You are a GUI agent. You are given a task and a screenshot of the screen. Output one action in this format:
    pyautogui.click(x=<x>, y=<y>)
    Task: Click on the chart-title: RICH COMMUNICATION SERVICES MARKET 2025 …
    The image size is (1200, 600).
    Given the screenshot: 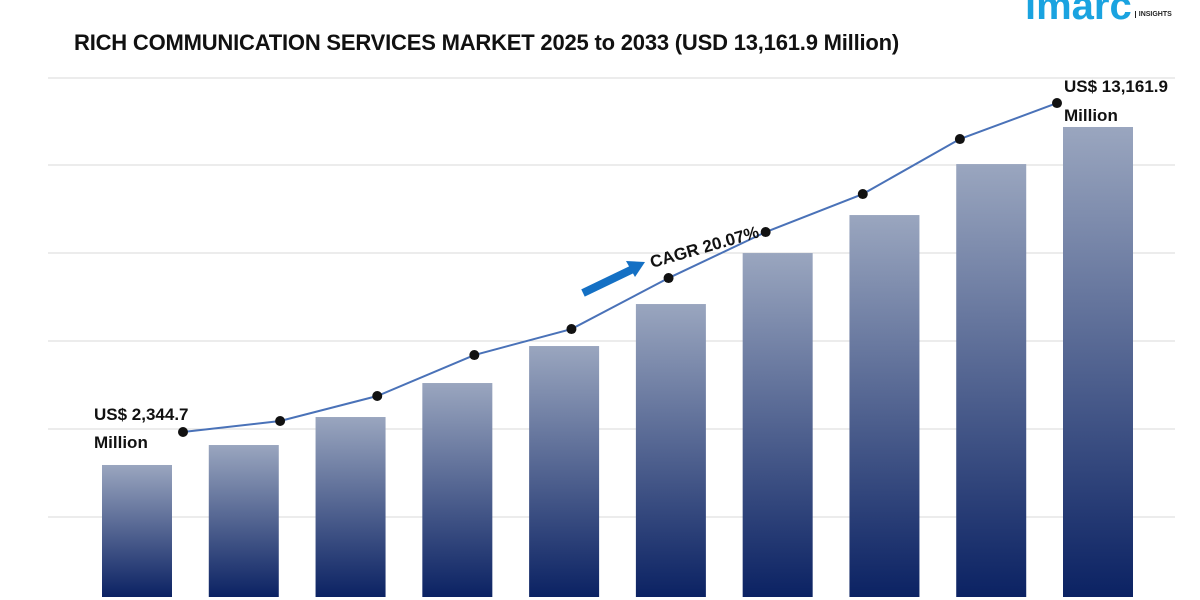 What is the action you would take?
    pyautogui.click(x=487, y=42)
    